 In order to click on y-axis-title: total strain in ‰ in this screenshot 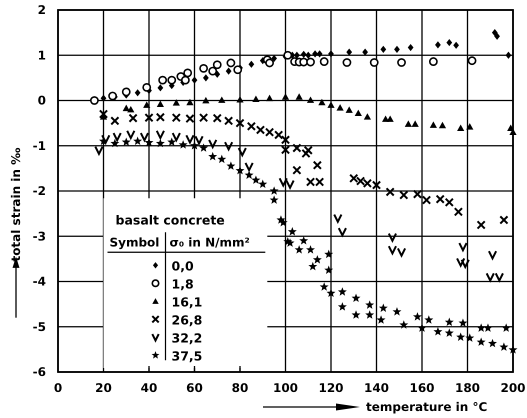, I will do `click(16, 205)`.